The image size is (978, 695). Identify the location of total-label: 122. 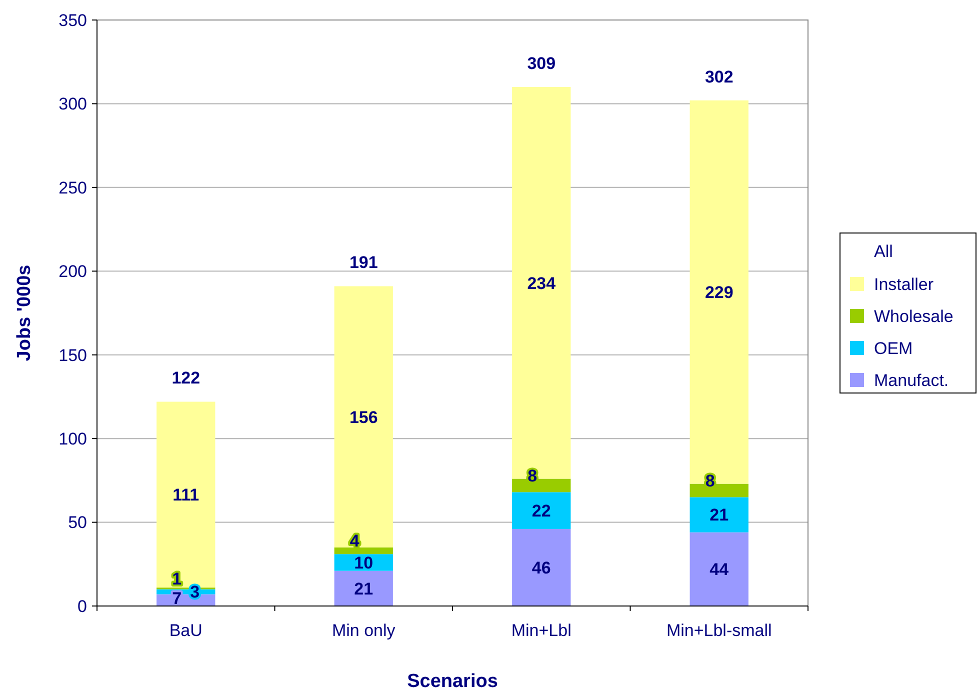
(186, 378).